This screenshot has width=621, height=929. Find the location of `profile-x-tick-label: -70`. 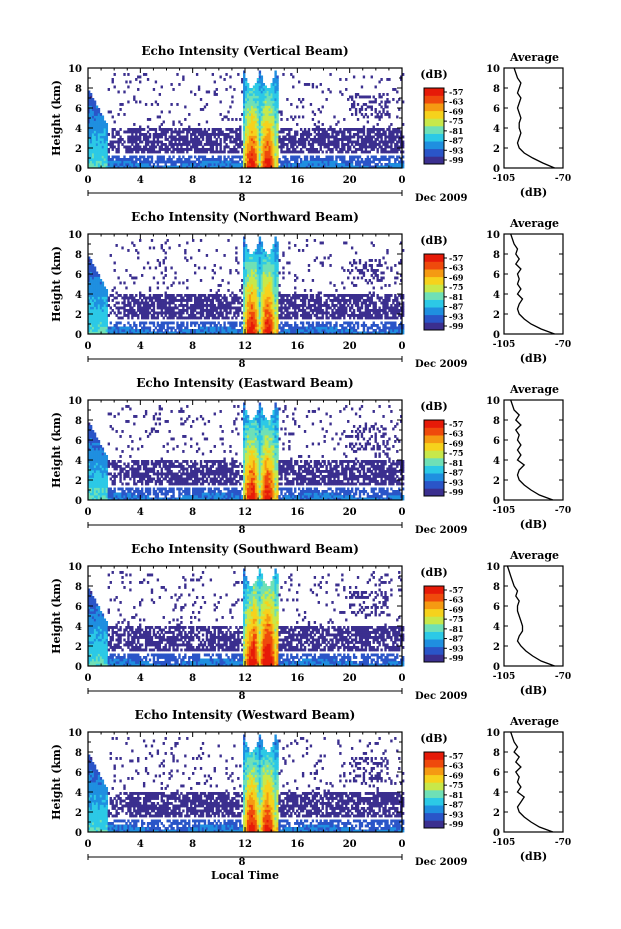

profile-x-tick-label: -70 is located at coordinates (563, 179).